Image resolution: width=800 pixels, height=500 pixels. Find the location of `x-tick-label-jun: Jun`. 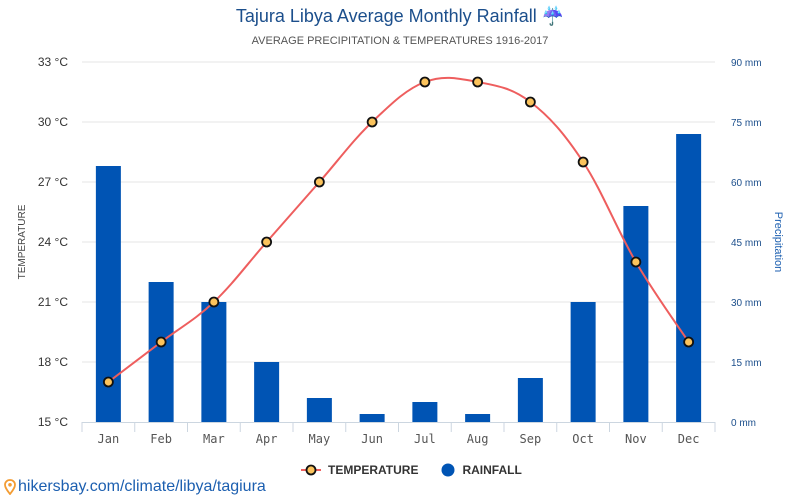

x-tick-label-jun: Jun is located at coordinates (372, 439).